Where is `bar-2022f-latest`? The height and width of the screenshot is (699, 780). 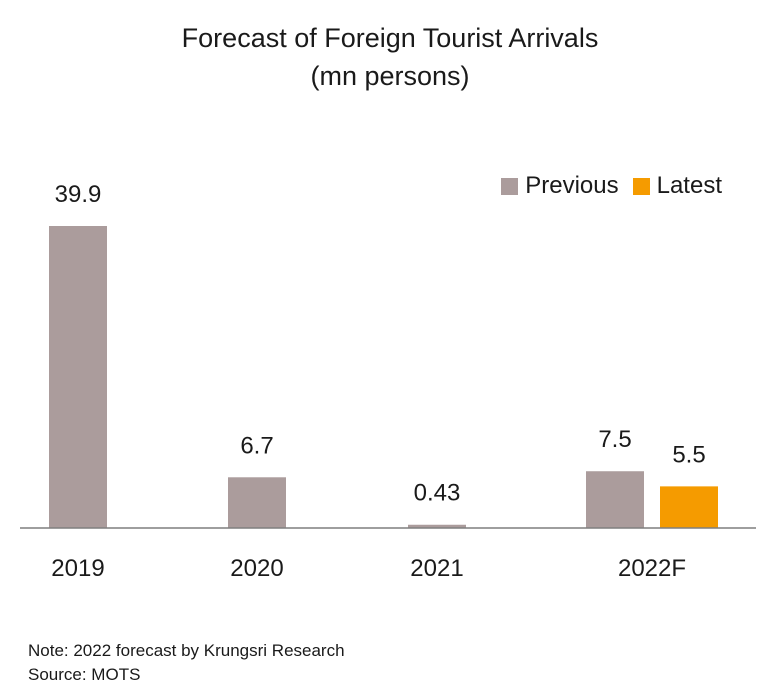
bar-2022f-latest is located at coordinates (689, 507).